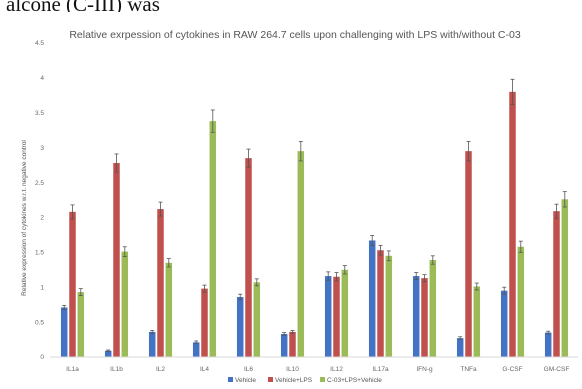 Image resolution: width=582 pixels, height=389 pixels. Describe the element at coordinates (72, 284) in the screenshot. I see `bar-vehicle-lps-il1a` at that location.